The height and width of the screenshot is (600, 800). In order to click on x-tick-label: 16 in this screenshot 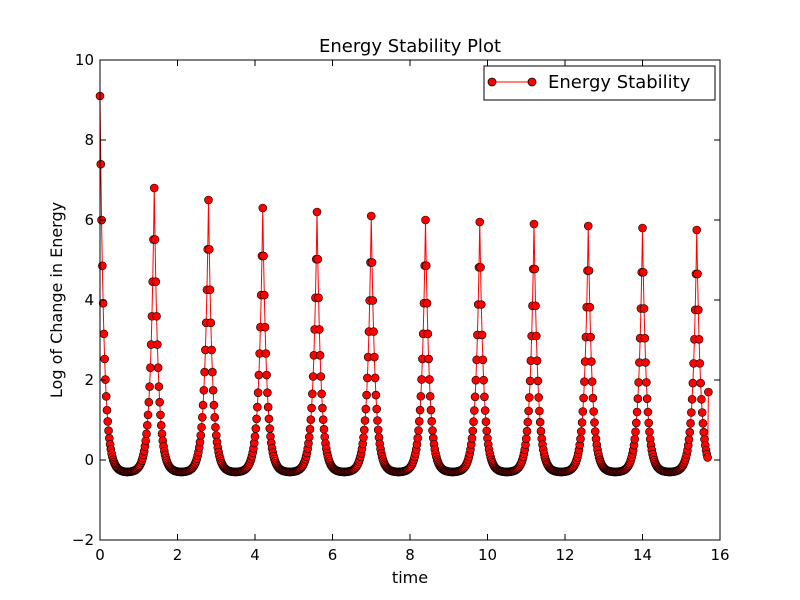, I will do `click(719, 555)`.